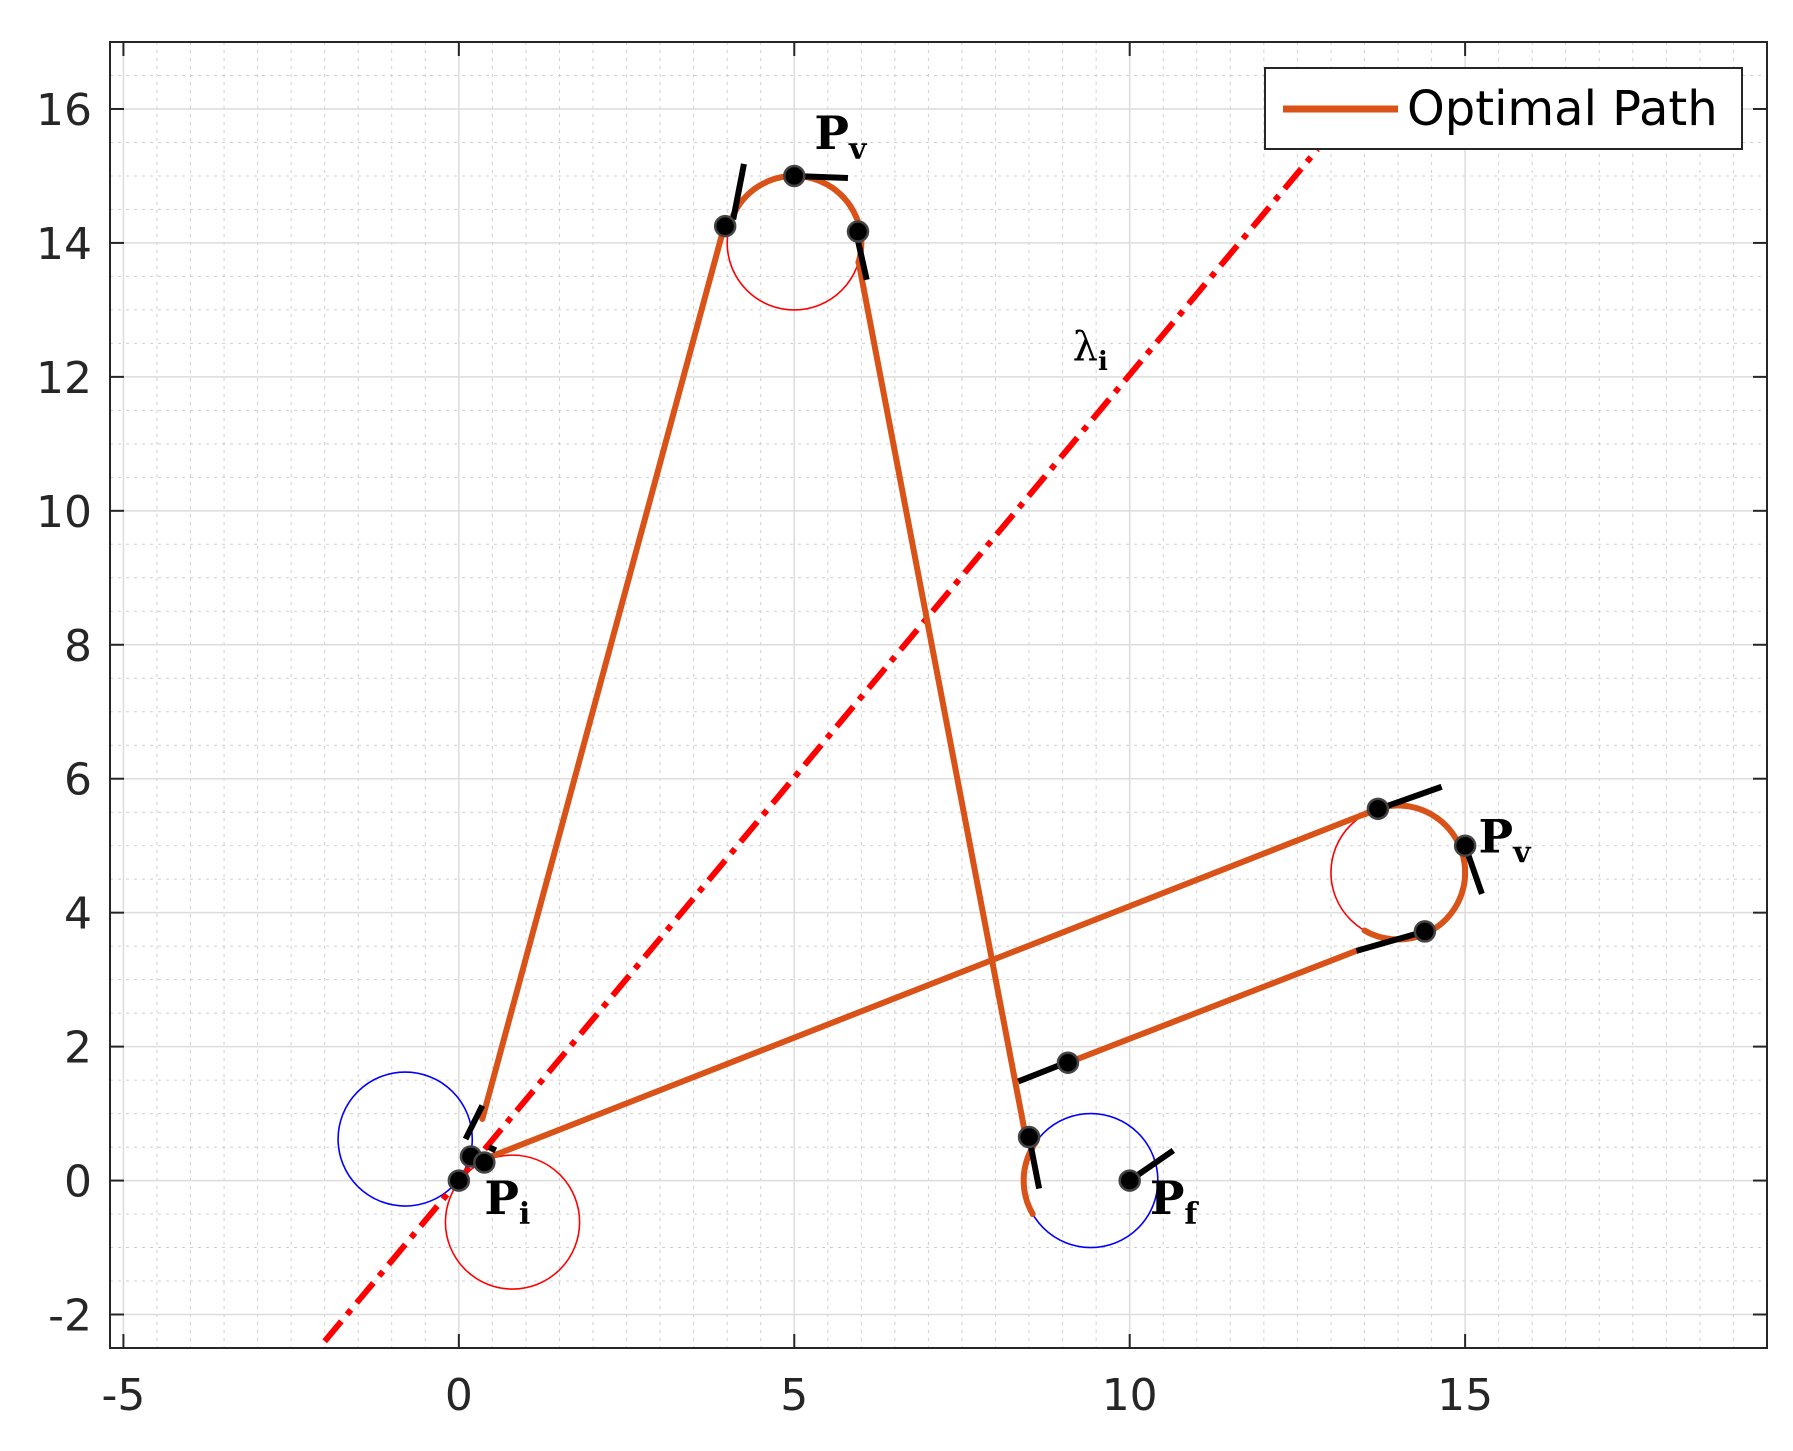 The width and height of the screenshot is (1793, 1451). I want to click on x-tick-label: 5, so click(794, 1395).